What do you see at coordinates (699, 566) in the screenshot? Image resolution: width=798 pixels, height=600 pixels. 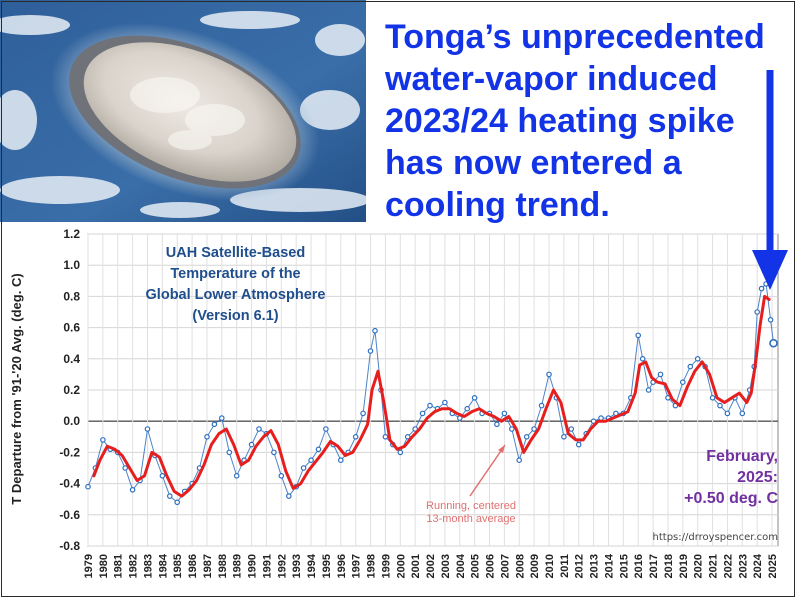 I see `x-tick-label: 2020` at bounding box center [699, 566].